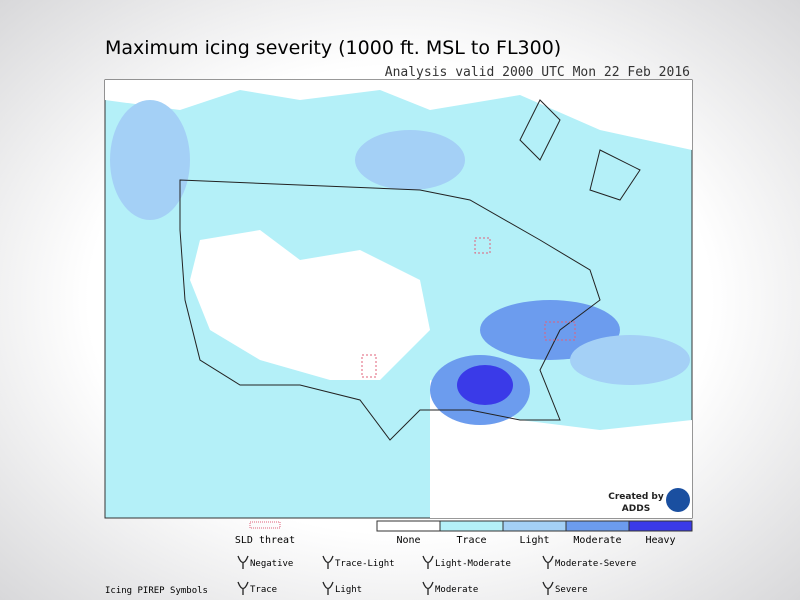  I want to click on legend-label: Heavy, so click(660, 540).